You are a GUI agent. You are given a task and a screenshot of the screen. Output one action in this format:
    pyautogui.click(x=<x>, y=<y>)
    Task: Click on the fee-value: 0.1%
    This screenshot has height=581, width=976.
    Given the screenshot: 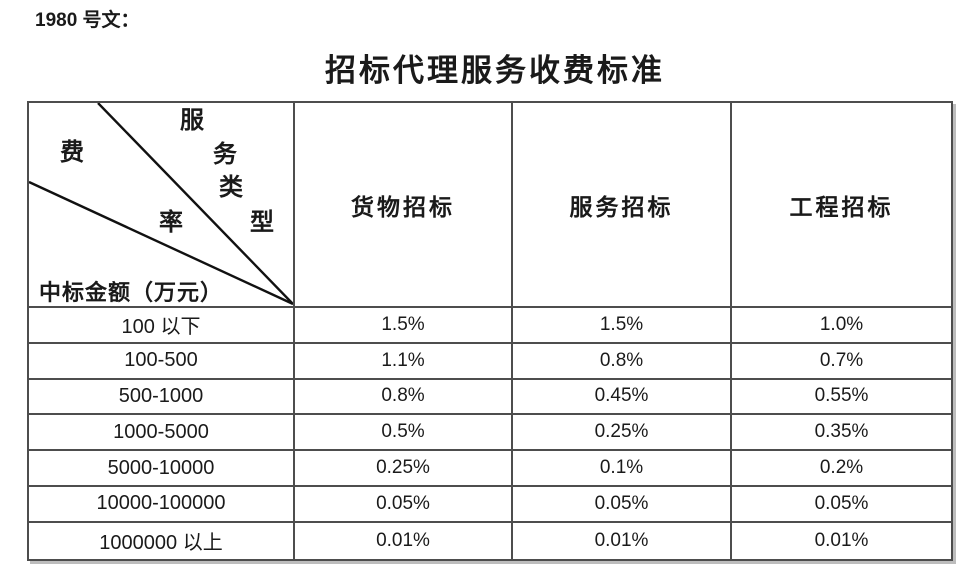 What is the action you would take?
    pyautogui.click(x=622, y=469)
    